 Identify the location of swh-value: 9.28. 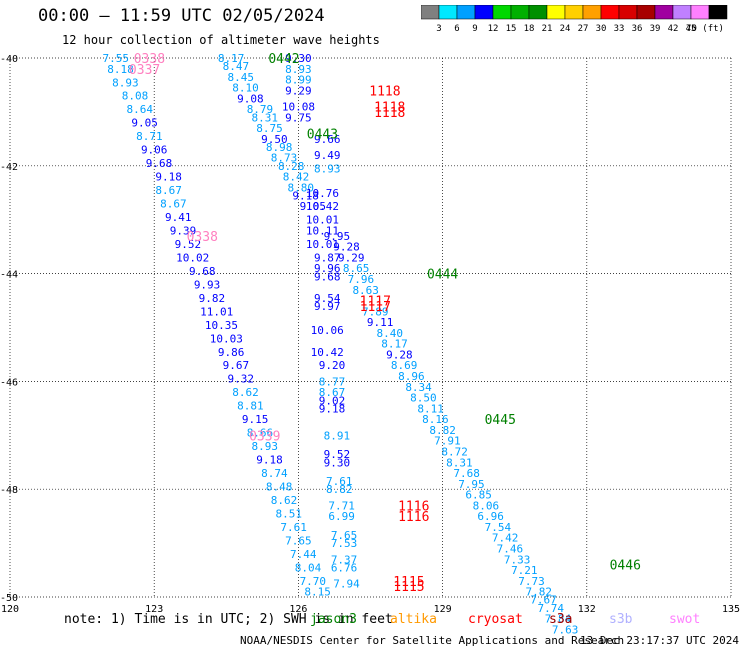
(346, 247).